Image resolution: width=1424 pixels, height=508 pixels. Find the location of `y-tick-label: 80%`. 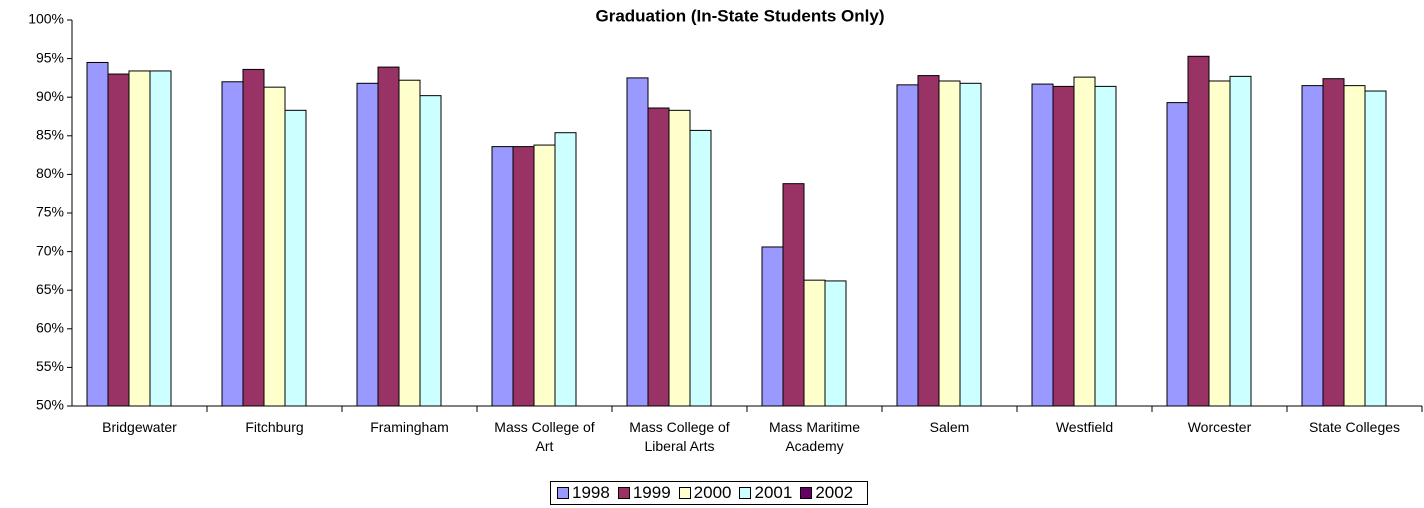

y-tick-label: 80% is located at coordinates (50, 173).